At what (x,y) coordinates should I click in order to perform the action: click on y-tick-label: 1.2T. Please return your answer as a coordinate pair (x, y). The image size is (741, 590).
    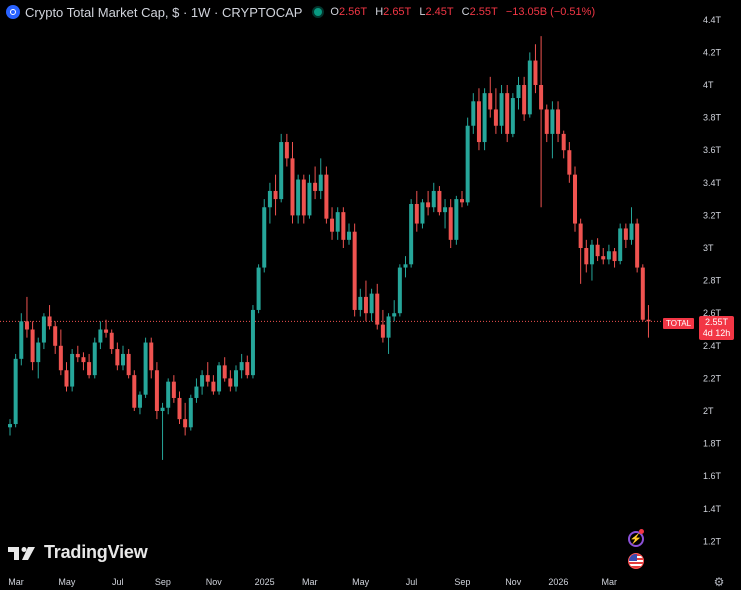
    Looking at the image, I should click on (712, 541).